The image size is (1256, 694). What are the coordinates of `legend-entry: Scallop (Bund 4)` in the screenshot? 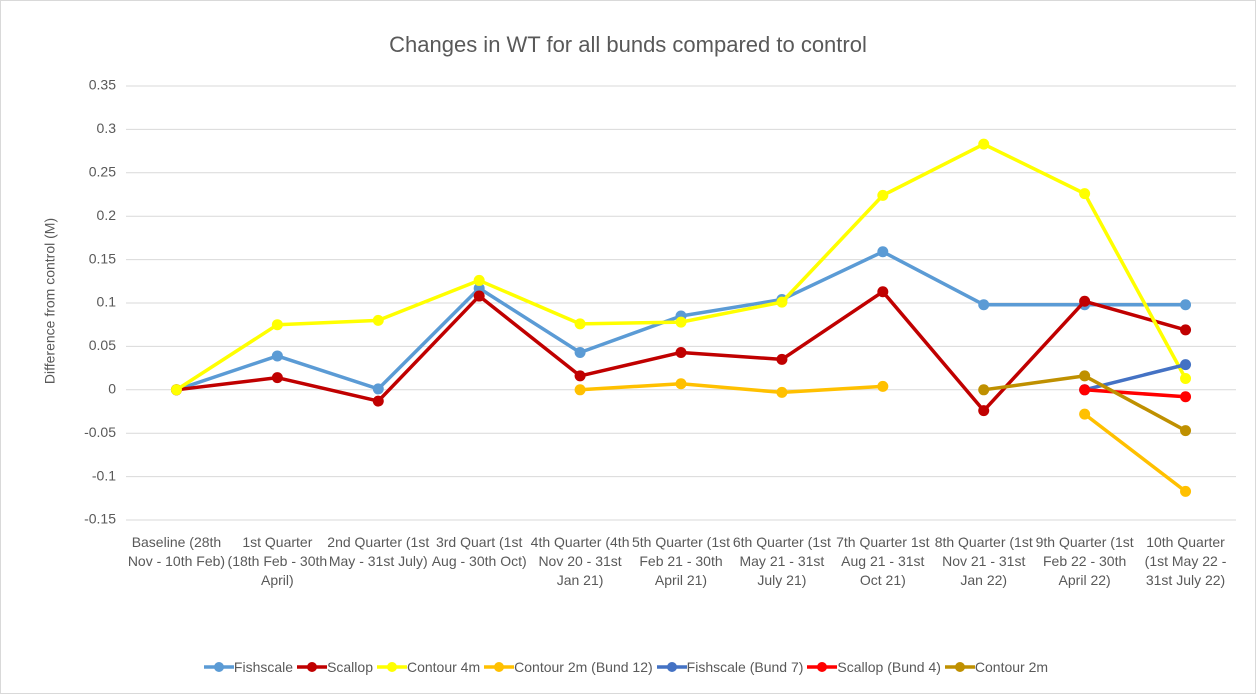 It's located at (874, 667).